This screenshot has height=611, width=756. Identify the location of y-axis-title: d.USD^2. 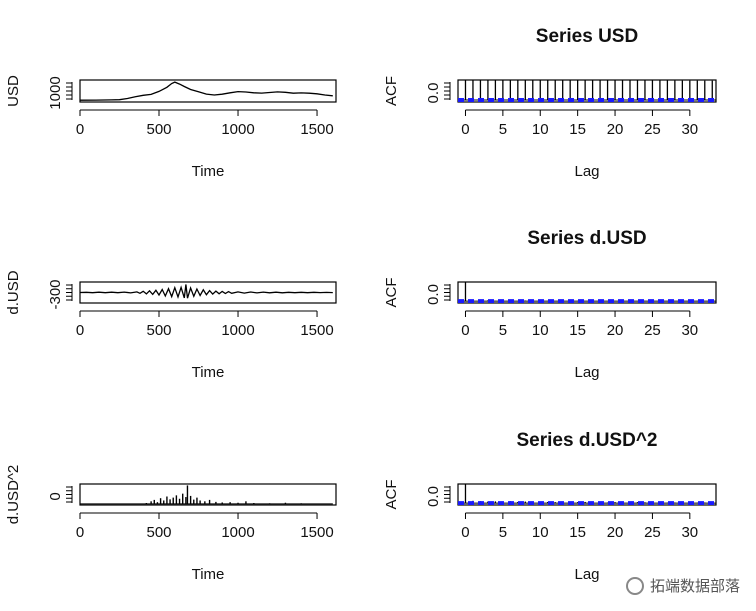
(13, 495).